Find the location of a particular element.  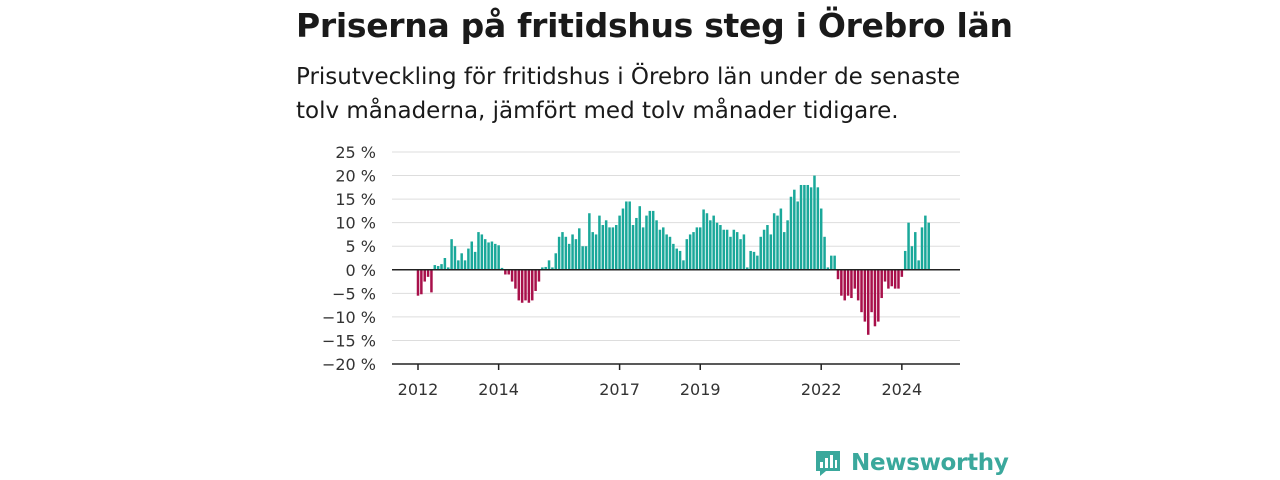

brand-name: Newsworthy is located at coordinates (930, 463).